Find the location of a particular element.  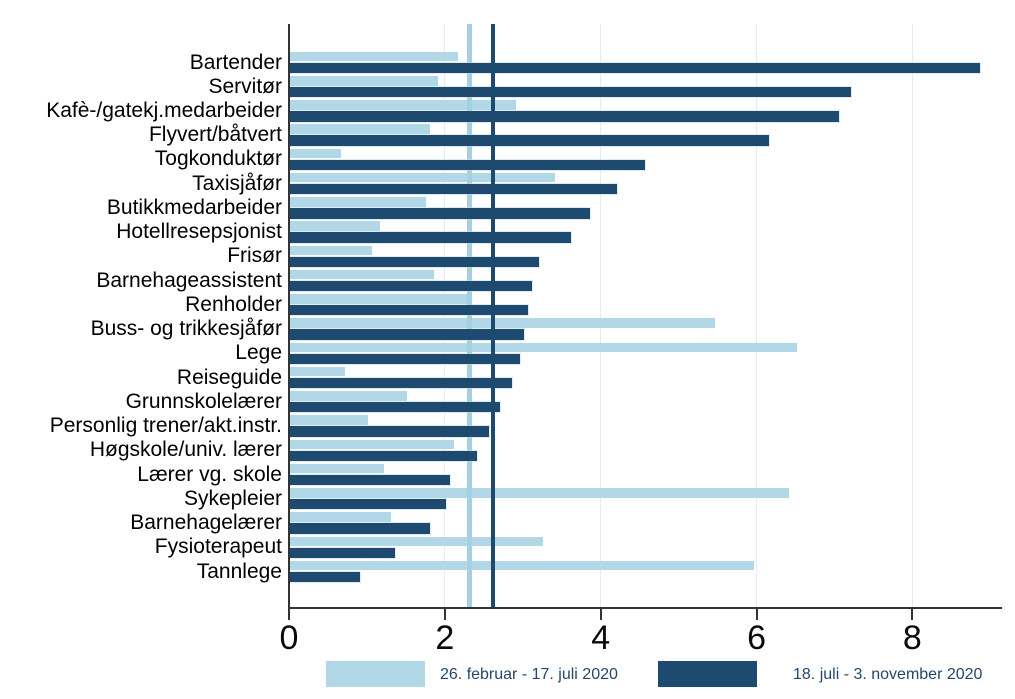

x-tick-label-8: 8 is located at coordinates (912, 638).